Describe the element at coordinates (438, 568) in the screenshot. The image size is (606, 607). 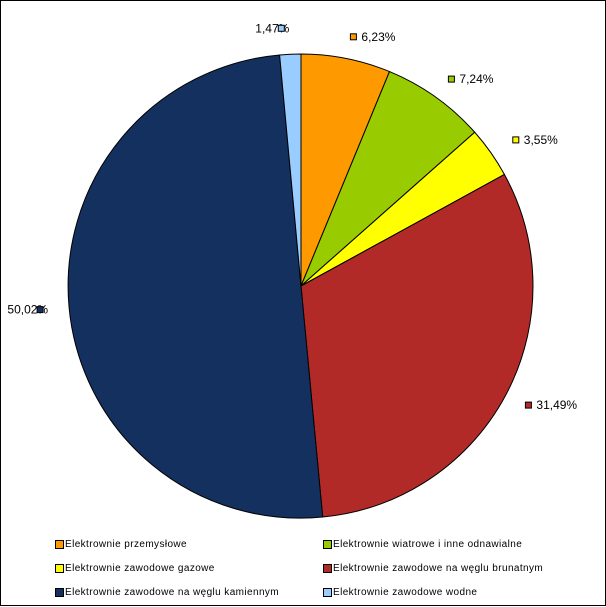
I see `legend-label: Elektrownie zawodowe na węglu brunatnym` at that location.